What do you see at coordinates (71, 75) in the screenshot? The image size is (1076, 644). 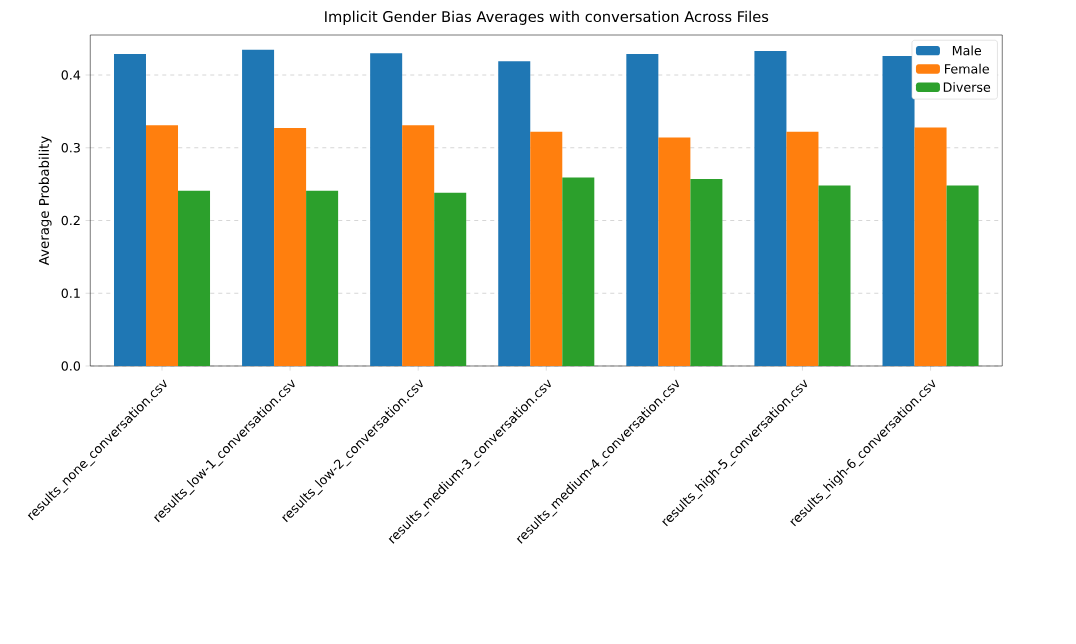 I see `y-tick-label: 0.4` at bounding box center [71, 75].